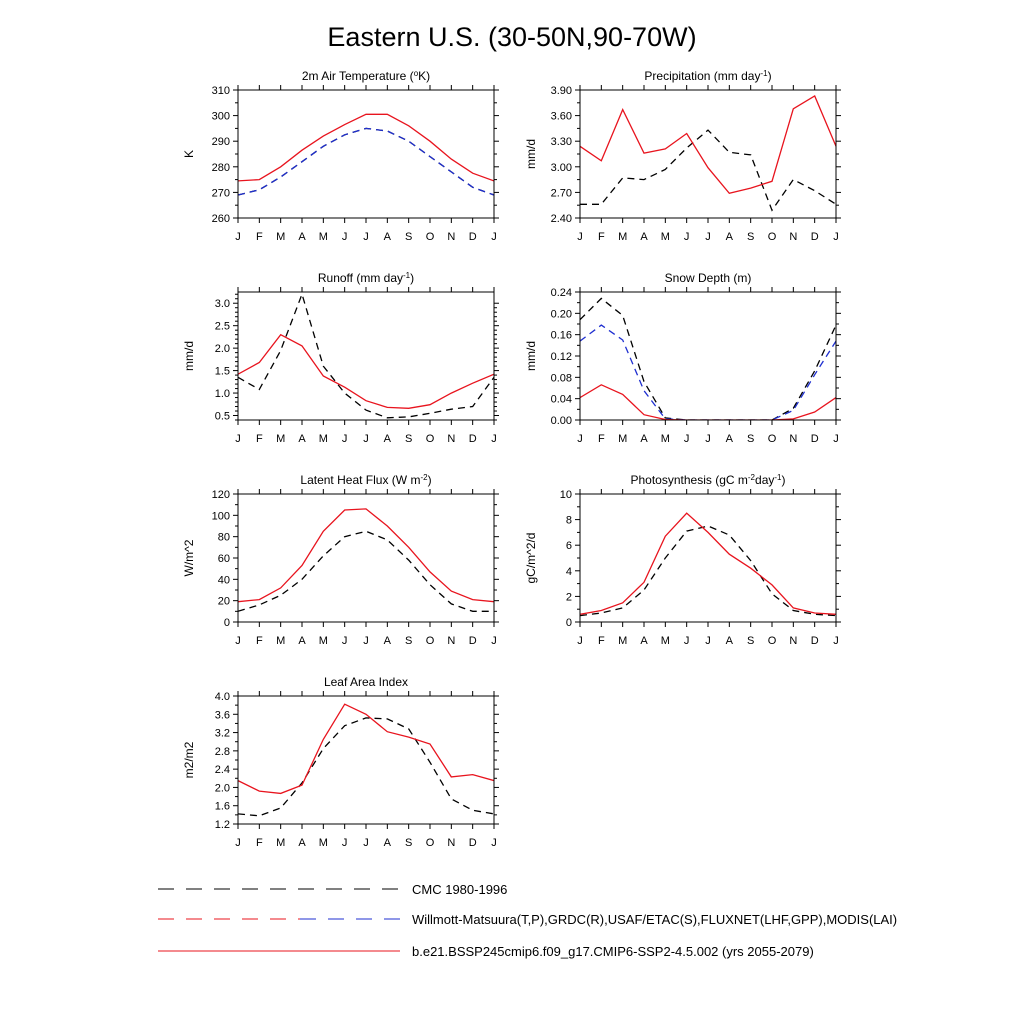  I want to click on y-tick-label: 1.0, so click(222, 394).